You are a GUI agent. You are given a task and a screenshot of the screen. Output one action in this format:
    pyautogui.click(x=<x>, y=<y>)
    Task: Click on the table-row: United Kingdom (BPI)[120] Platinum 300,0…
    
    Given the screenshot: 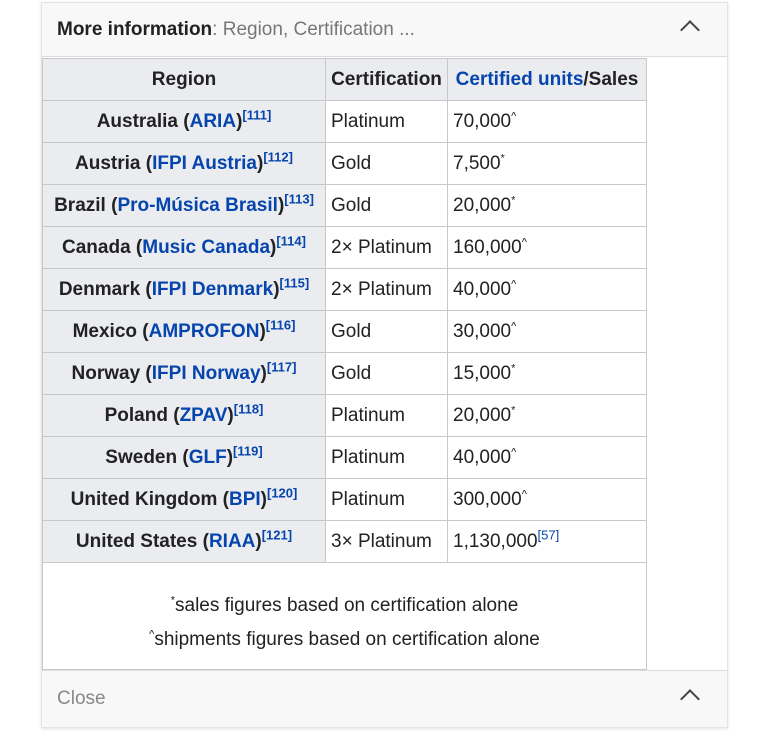 What is the action you would take?
    pyautogui.click(x=344, y=499)
    